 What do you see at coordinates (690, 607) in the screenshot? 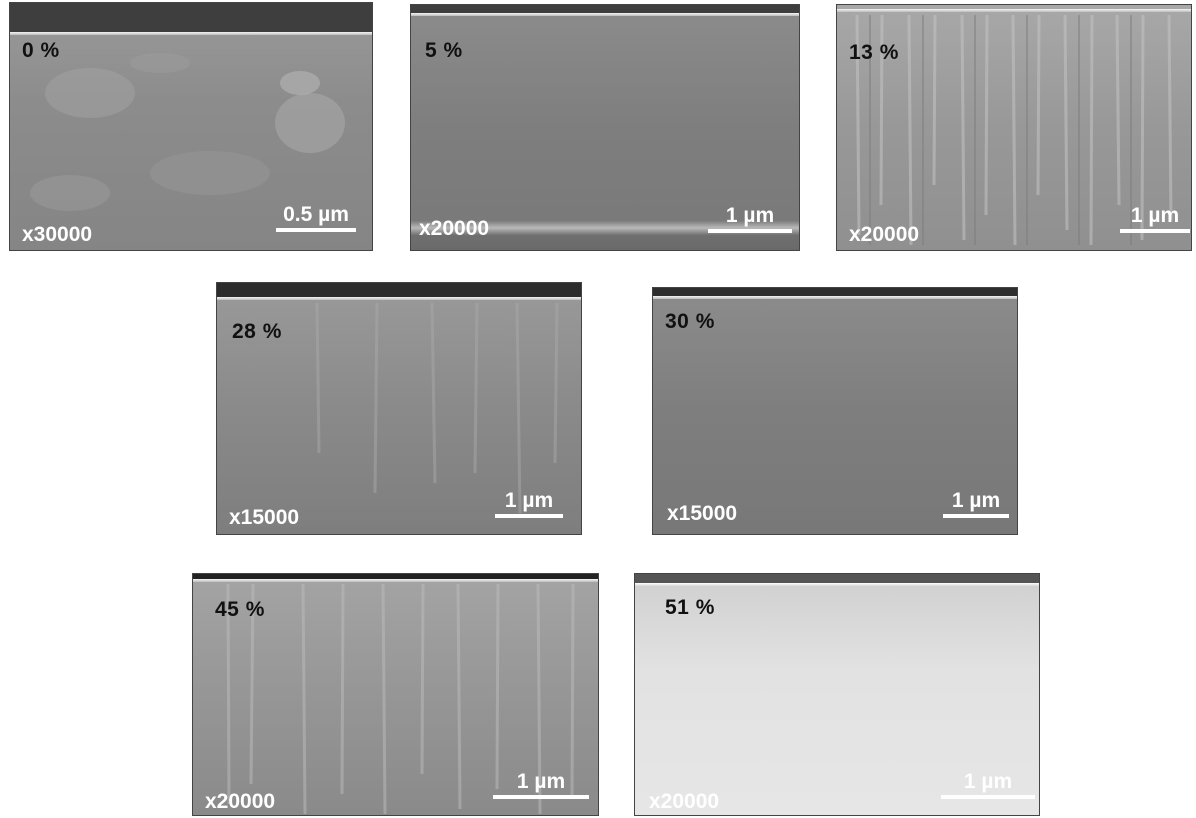
I see `concentration-label: 51 %` at bounding box center [690, 607].